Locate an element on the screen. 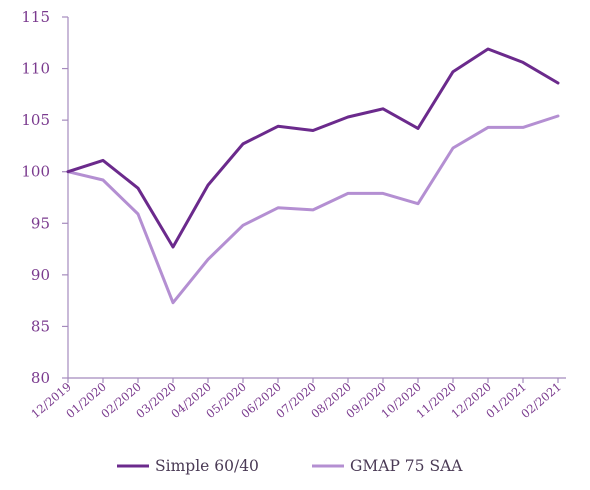 Image resolution: width=590 pixels, height=490 pixels. legend: Simple 60/40 GMAP 75 SAA is located at coordinates (290, 466).